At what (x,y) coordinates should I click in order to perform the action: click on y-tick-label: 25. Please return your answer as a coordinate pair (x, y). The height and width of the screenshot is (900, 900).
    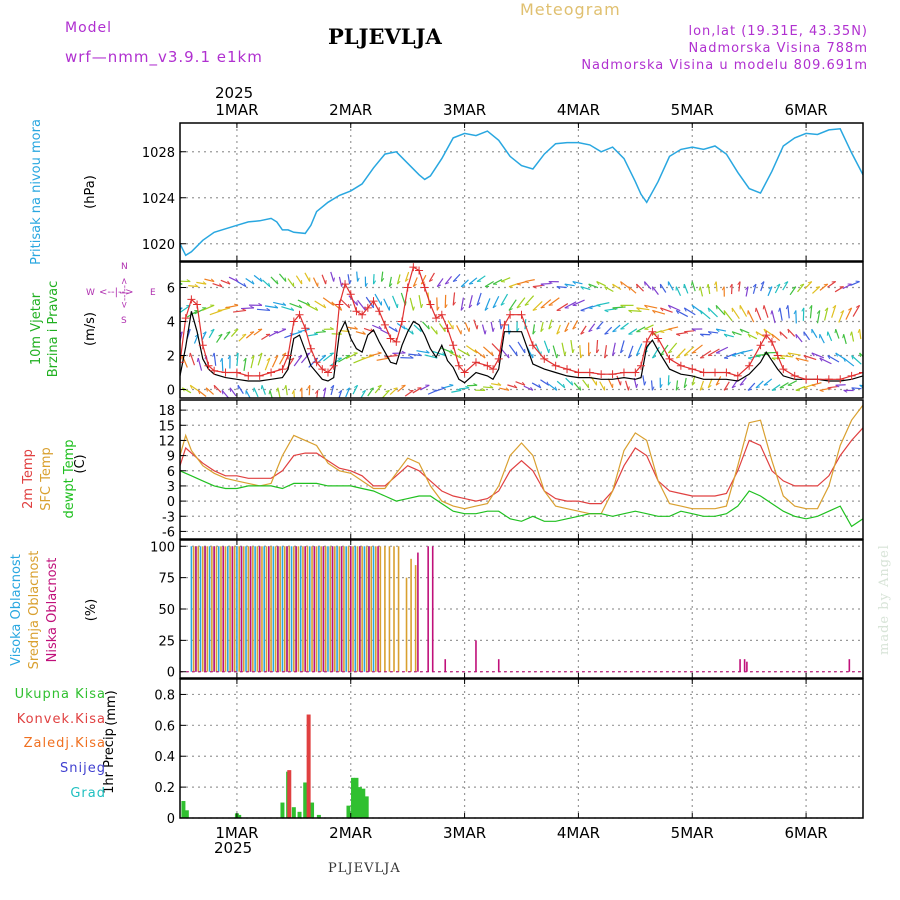
    Looking at the image, I should click on (166, 641).